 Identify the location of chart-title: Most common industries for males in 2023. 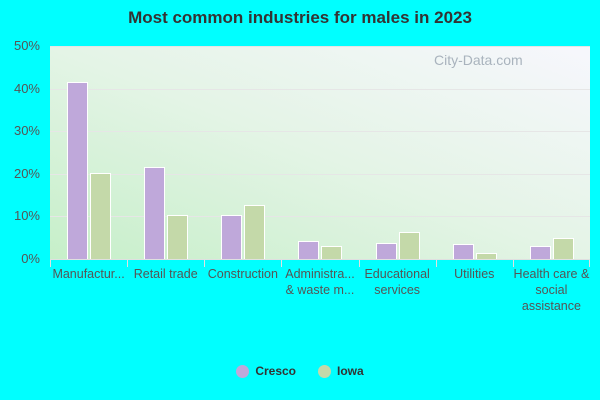
(300, 17).